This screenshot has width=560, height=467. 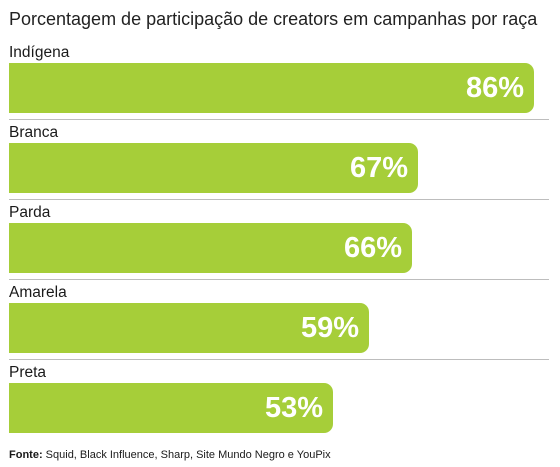 What do you see at coordinates (30, 212) in the screenshot?
I see `category-label: Parda` at bounding box center [30, 212].